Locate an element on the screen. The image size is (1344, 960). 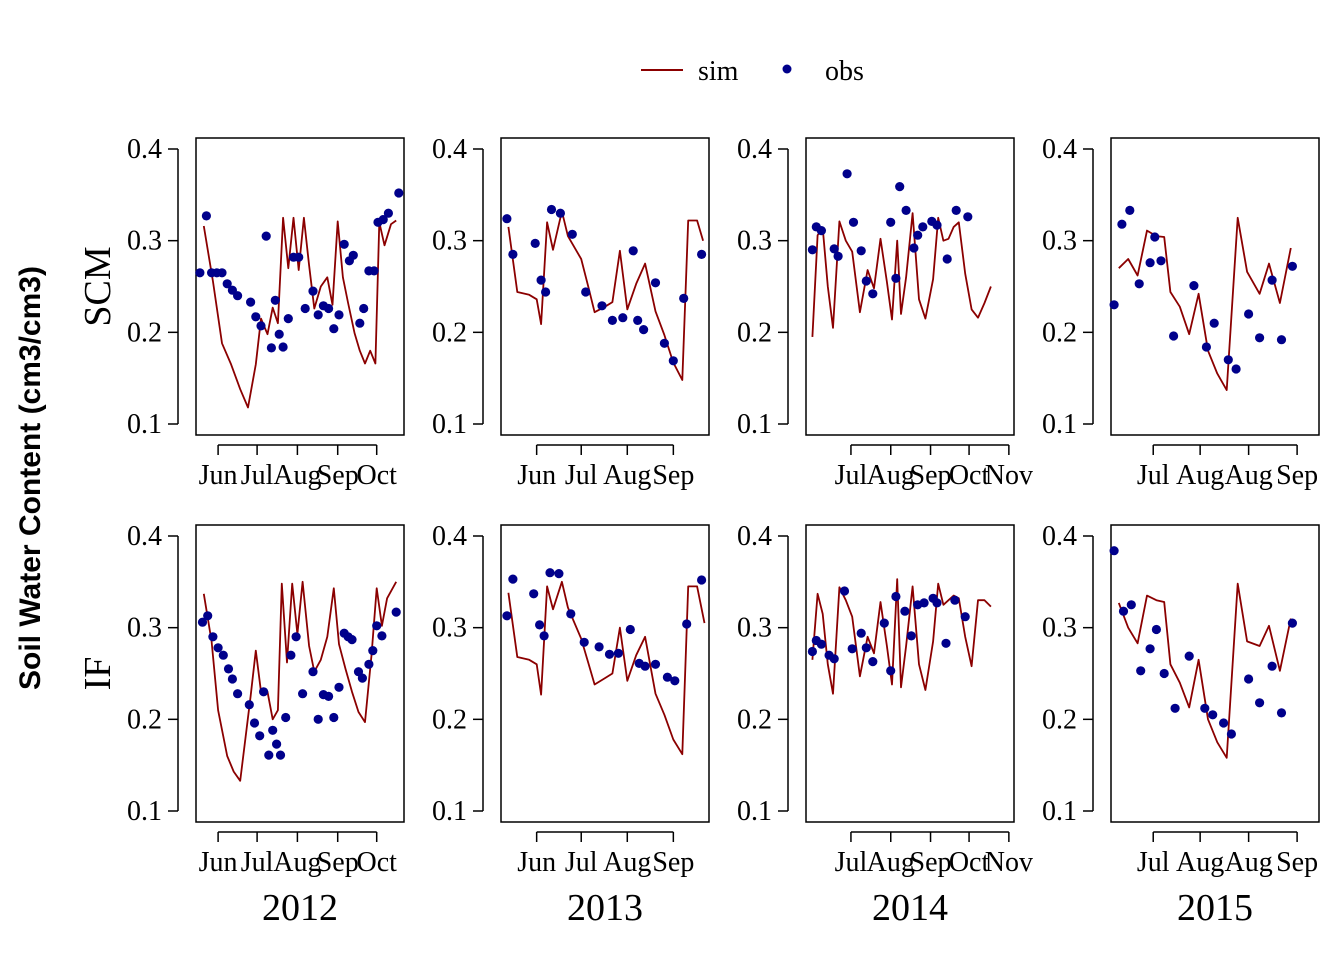
y-tick-label-scm-2014: 0.1 is located at coordinates (754, 424).